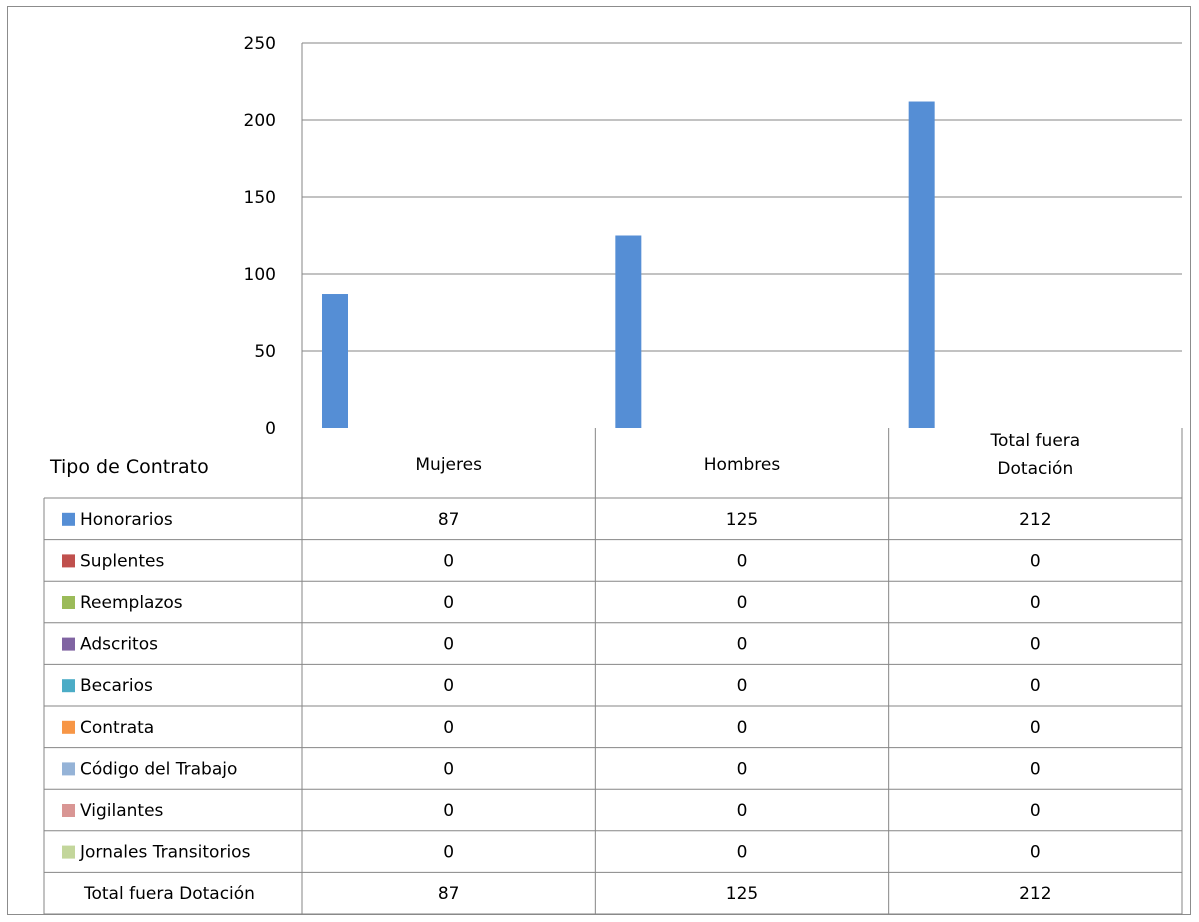 The height and width of the screenshot is (922, 1199). Describe the element at coordinates (260, 198) in the screenshot. I see `y-tick-label: 150` at that location.